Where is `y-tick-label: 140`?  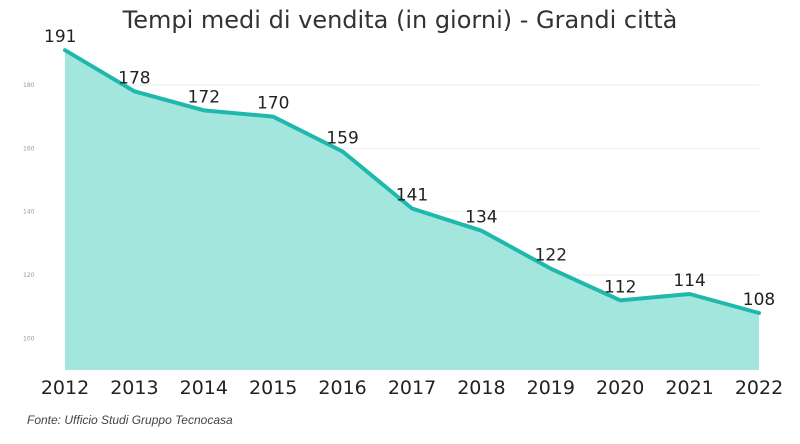
y-tick-label: 140 is located at coordinates (29, 212).